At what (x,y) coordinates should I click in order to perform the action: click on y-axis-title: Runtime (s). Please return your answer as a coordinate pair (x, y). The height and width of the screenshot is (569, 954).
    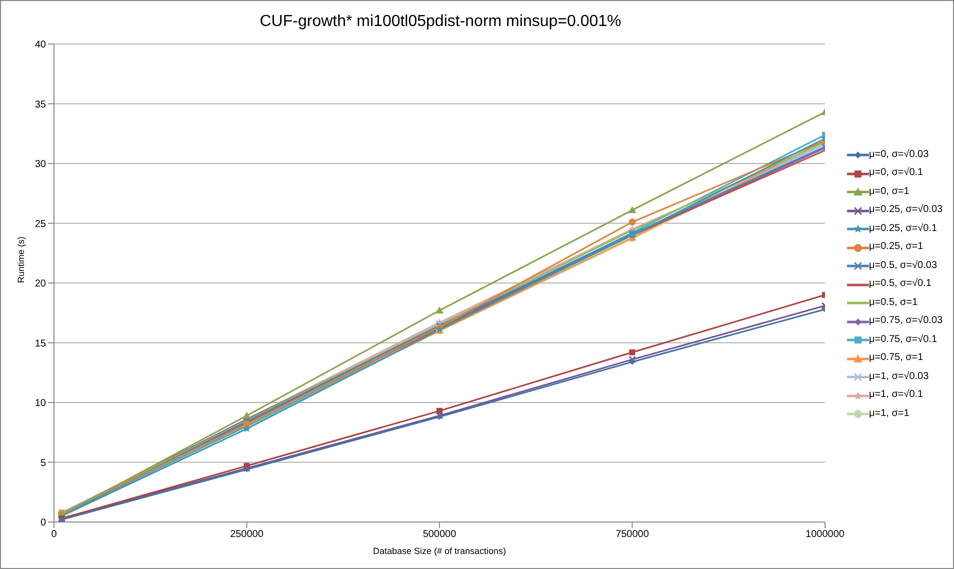
    Looking at the image, I should click on (21, 259).